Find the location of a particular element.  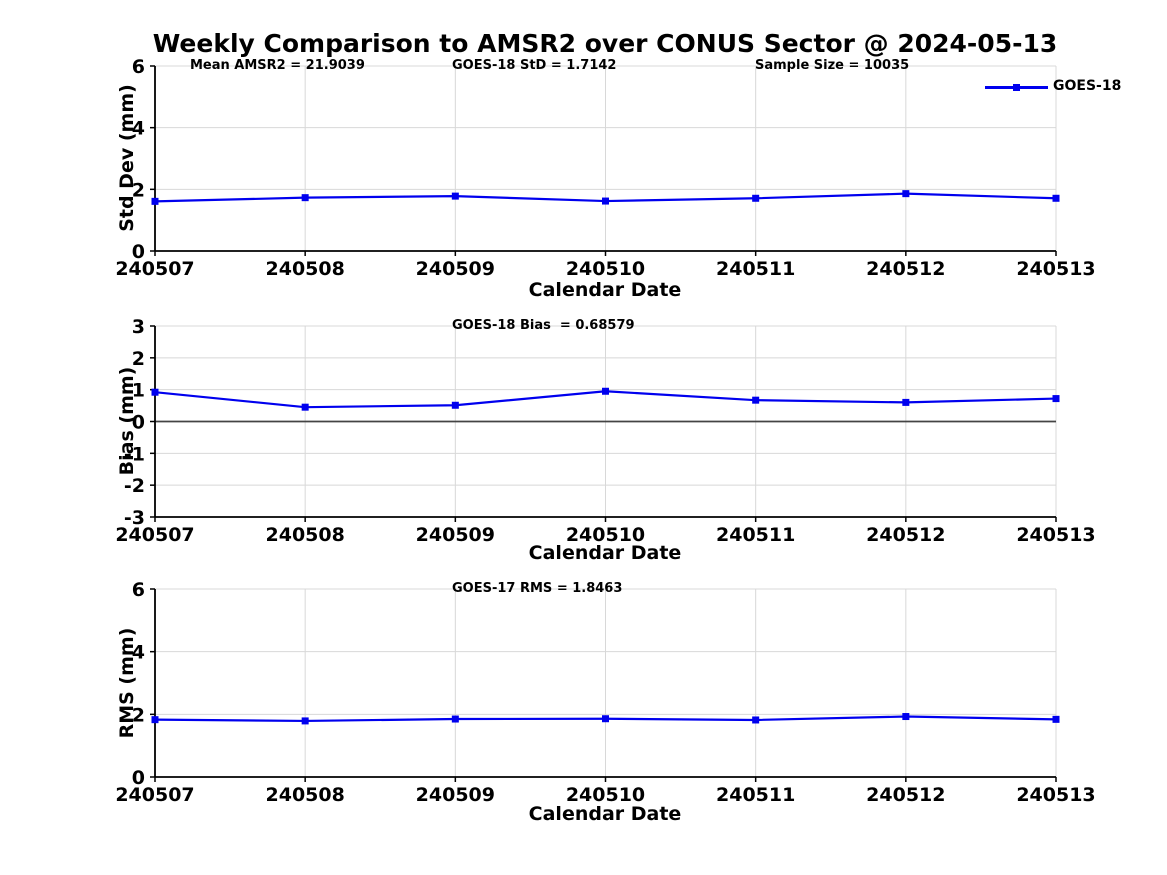

legend-label: GOES-18 is located at coordinates (1087, 86).